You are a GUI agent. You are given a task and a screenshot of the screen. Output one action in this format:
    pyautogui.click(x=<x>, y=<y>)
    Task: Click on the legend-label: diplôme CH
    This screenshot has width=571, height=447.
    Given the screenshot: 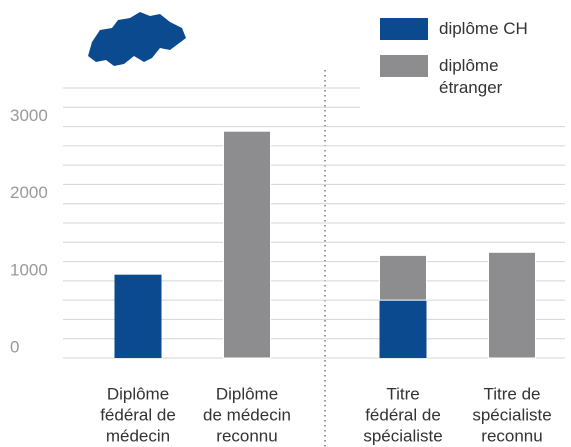 What is the action you would take?
    pyautogui.click(x=483, y=28)
    